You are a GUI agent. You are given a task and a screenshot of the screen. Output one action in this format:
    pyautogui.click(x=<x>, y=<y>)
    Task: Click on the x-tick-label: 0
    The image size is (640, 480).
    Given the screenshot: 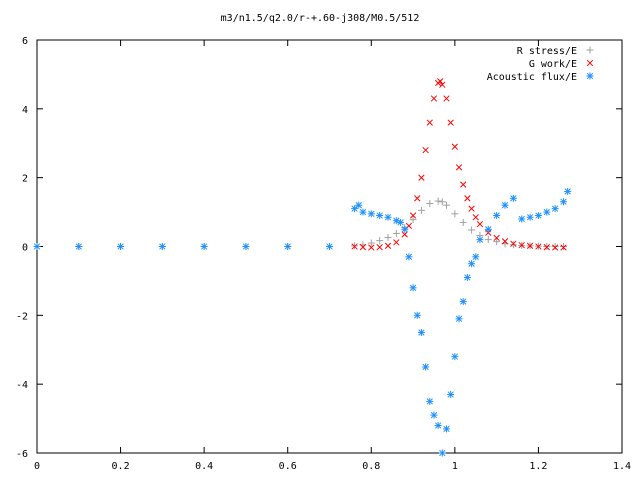 What is the action you would take?
    pyautogui.click(x=37, y=466)
    